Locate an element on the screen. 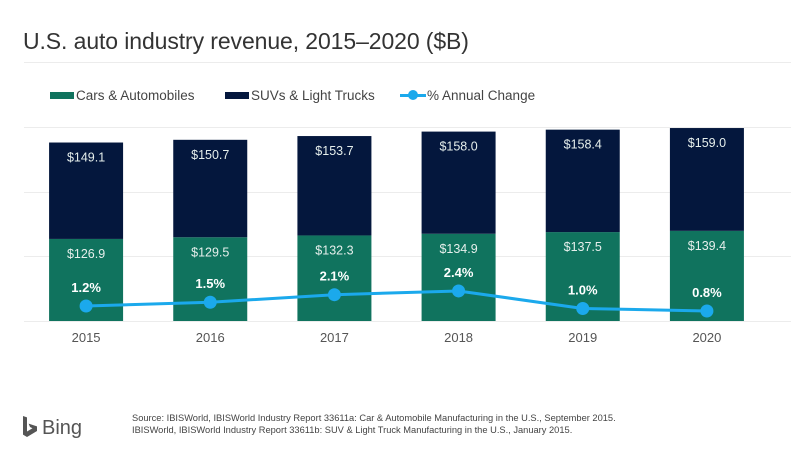 The image size is (791, 456). bar-suvs-2020 is located at coordinates (706, 179).